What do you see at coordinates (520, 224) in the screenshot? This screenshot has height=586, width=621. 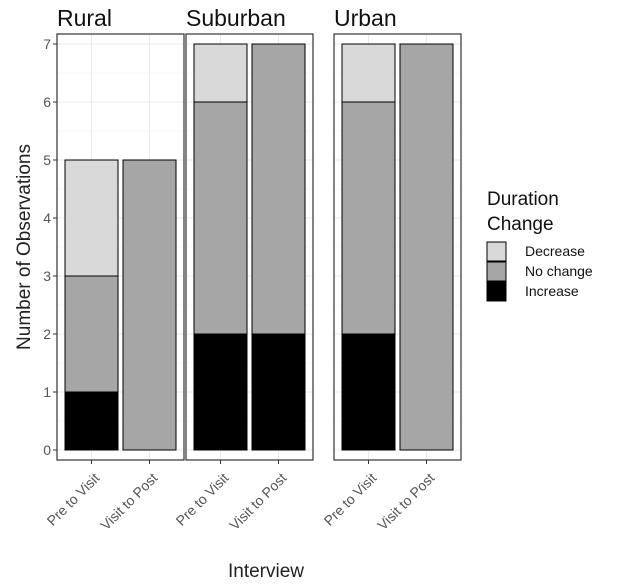 I see `legend-title-line-2: Change` at bounding box center [520, 224].